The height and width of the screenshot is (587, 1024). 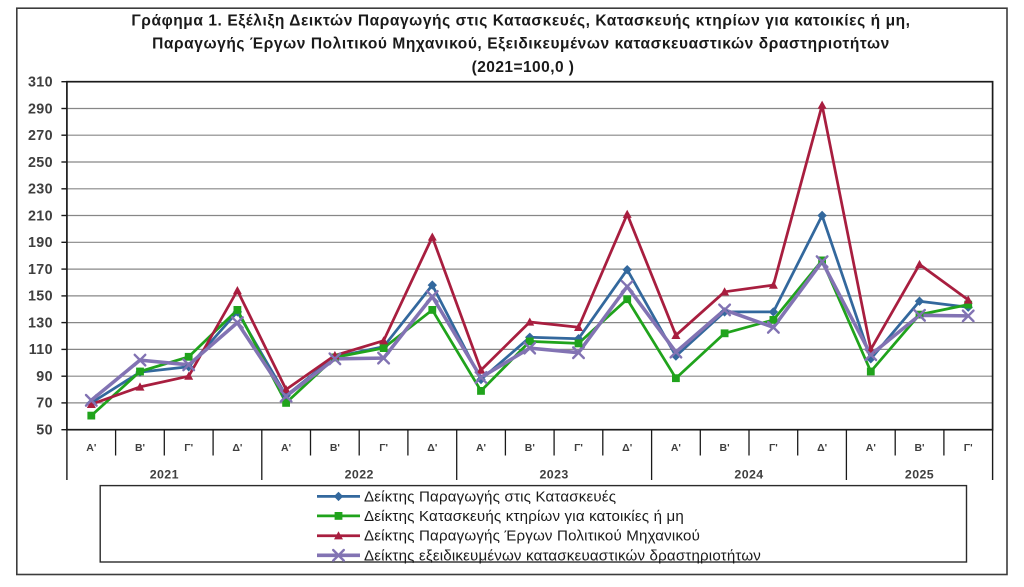 What do you see at coordinates (40, 216) in the screenshot?
I see `svg-text: 210` at bounding box center [40, 216].